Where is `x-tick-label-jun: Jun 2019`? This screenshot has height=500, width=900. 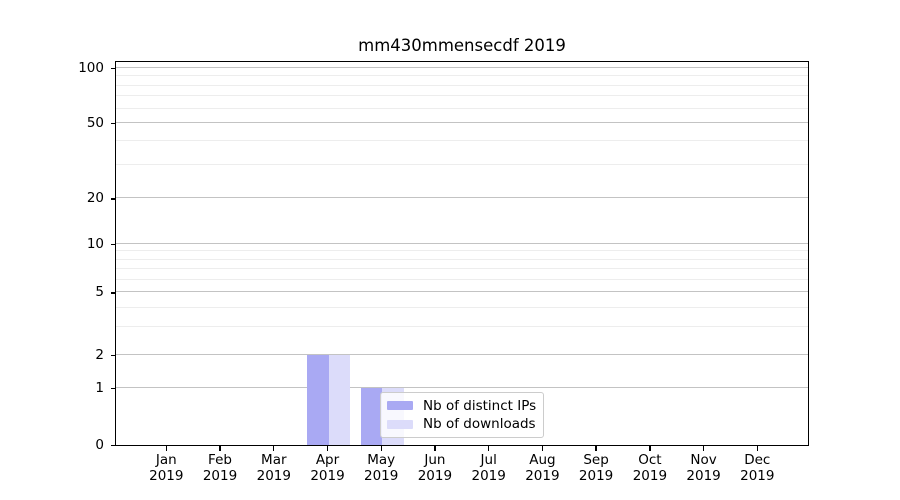 x-tick-label-jun: Jun 2019 is located at coordinates (435, 468).